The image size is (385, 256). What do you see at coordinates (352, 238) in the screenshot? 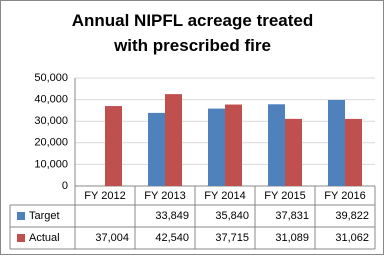
I see `table-value: 31,062` at bounding box center [352, 238].